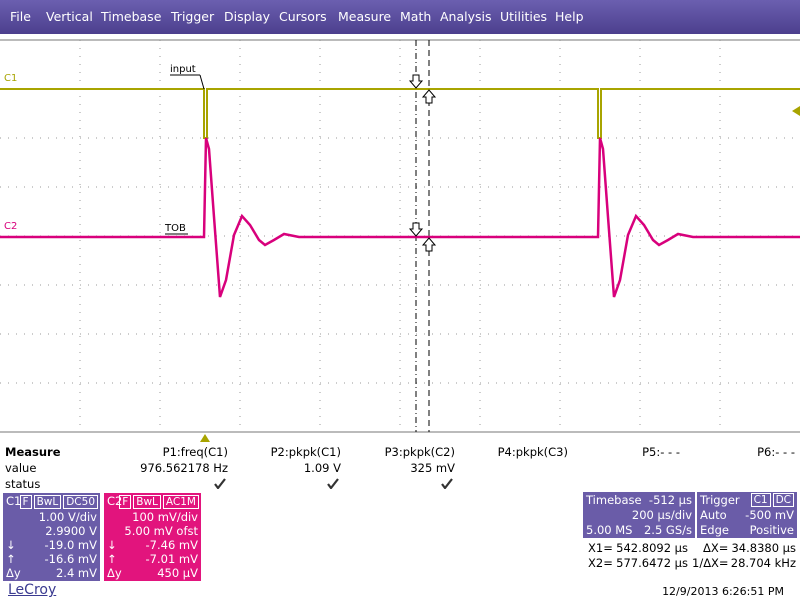 The height and width of the screenshot is (600, 800). What do you see at coordinates (763, 563) in the screenshot?
I see `cursor-value: 28.704 kHz` at bounding box center [763, 563].